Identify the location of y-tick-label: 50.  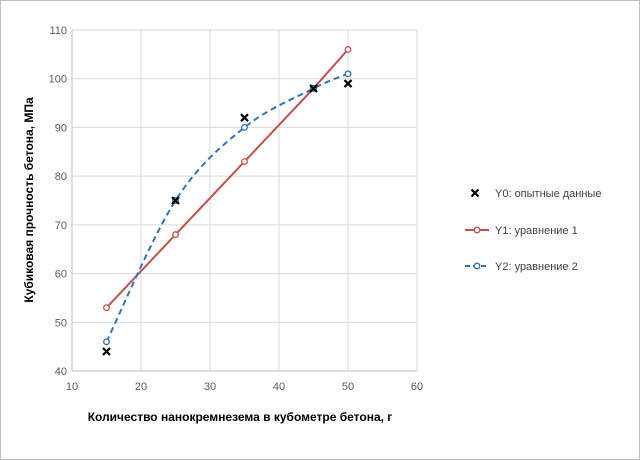
(61, 323).